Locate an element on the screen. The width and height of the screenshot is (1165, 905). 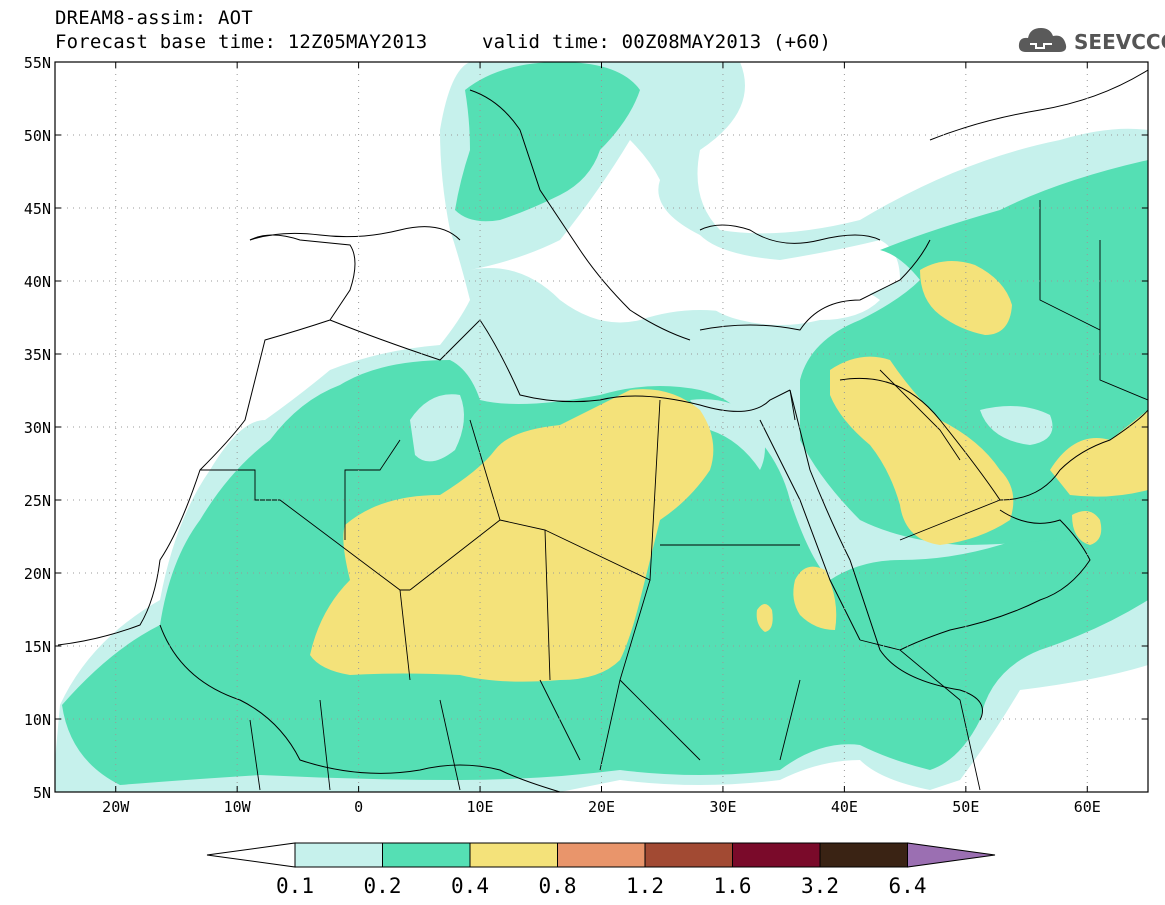
colorbar-level-label: 6.4 is located at coordinates (908, 886).